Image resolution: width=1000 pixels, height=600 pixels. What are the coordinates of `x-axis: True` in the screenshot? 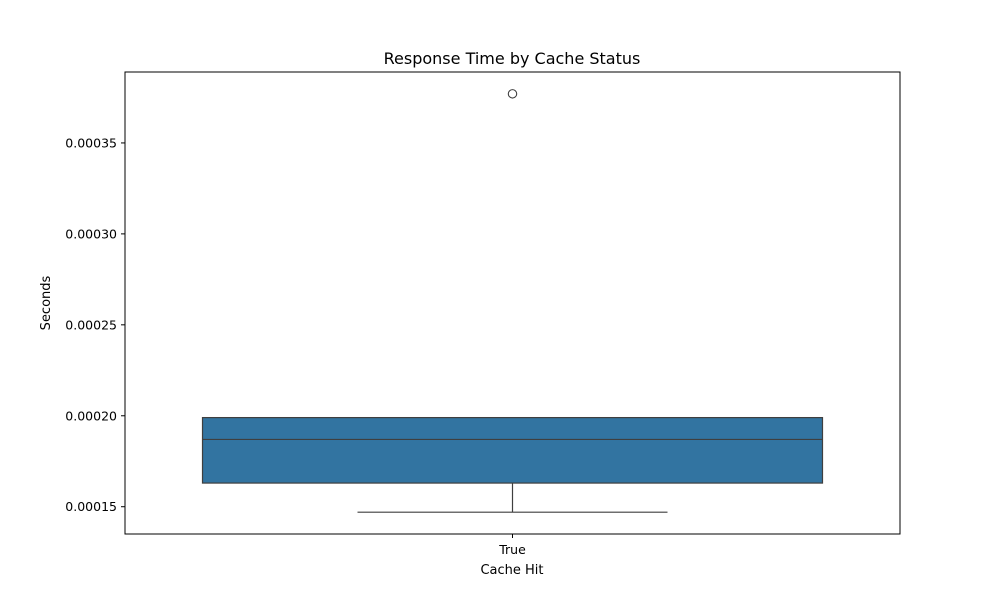 It's located at (512, 545).